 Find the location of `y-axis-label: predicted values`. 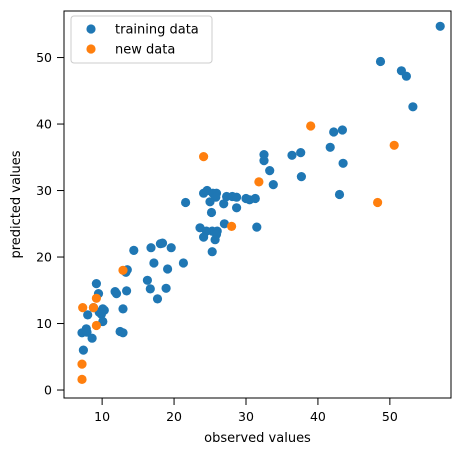

y-axis-label: predicted values is located at coordinates (16, 204).